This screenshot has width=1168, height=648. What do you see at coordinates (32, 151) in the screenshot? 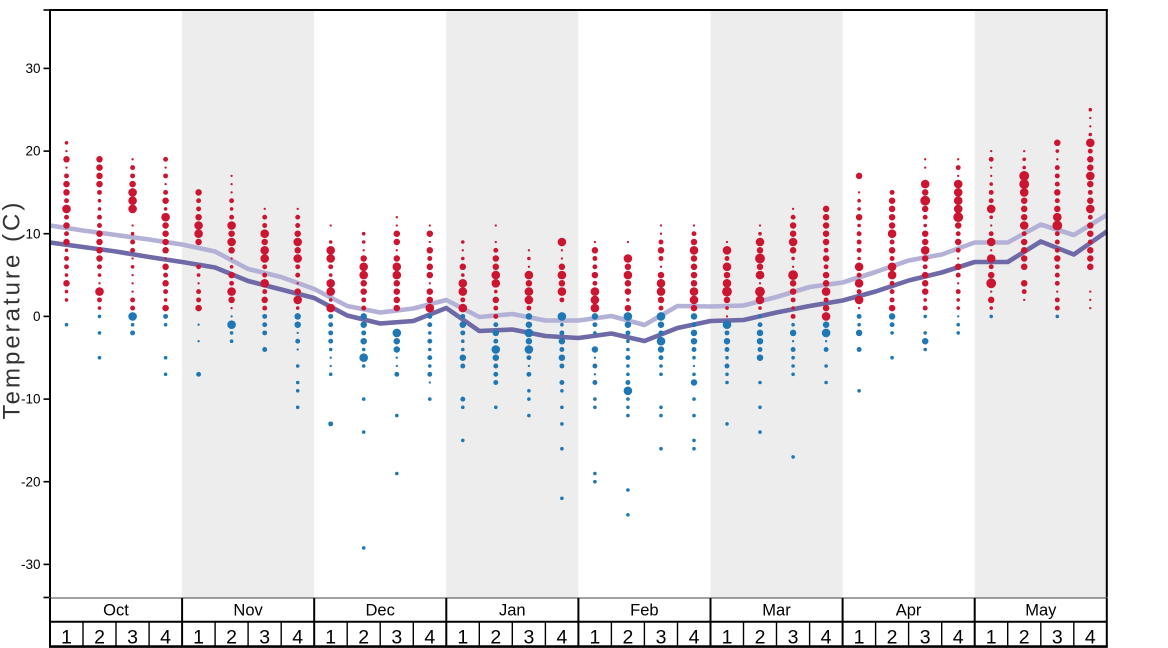
I see `svg-text: 20` at bounding box center [32, 151].